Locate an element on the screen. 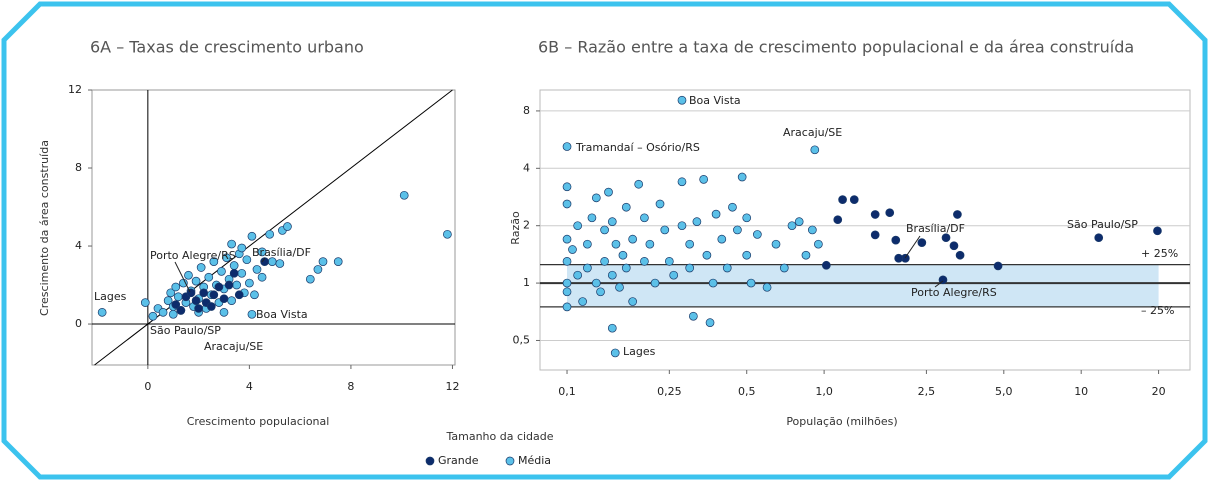  annotation: Aracaju/SE is located at coordinates (812, 132).